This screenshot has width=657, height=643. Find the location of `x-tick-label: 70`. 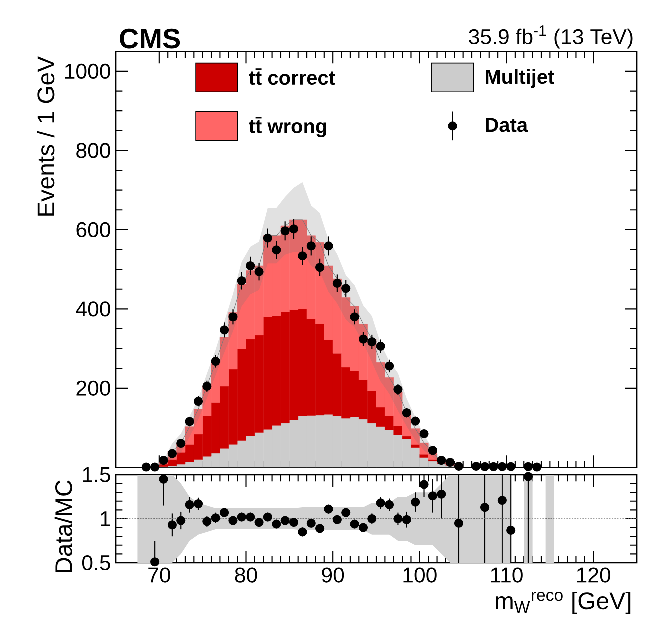

x-tick-label: 70 is located at coordinates (159, 575).